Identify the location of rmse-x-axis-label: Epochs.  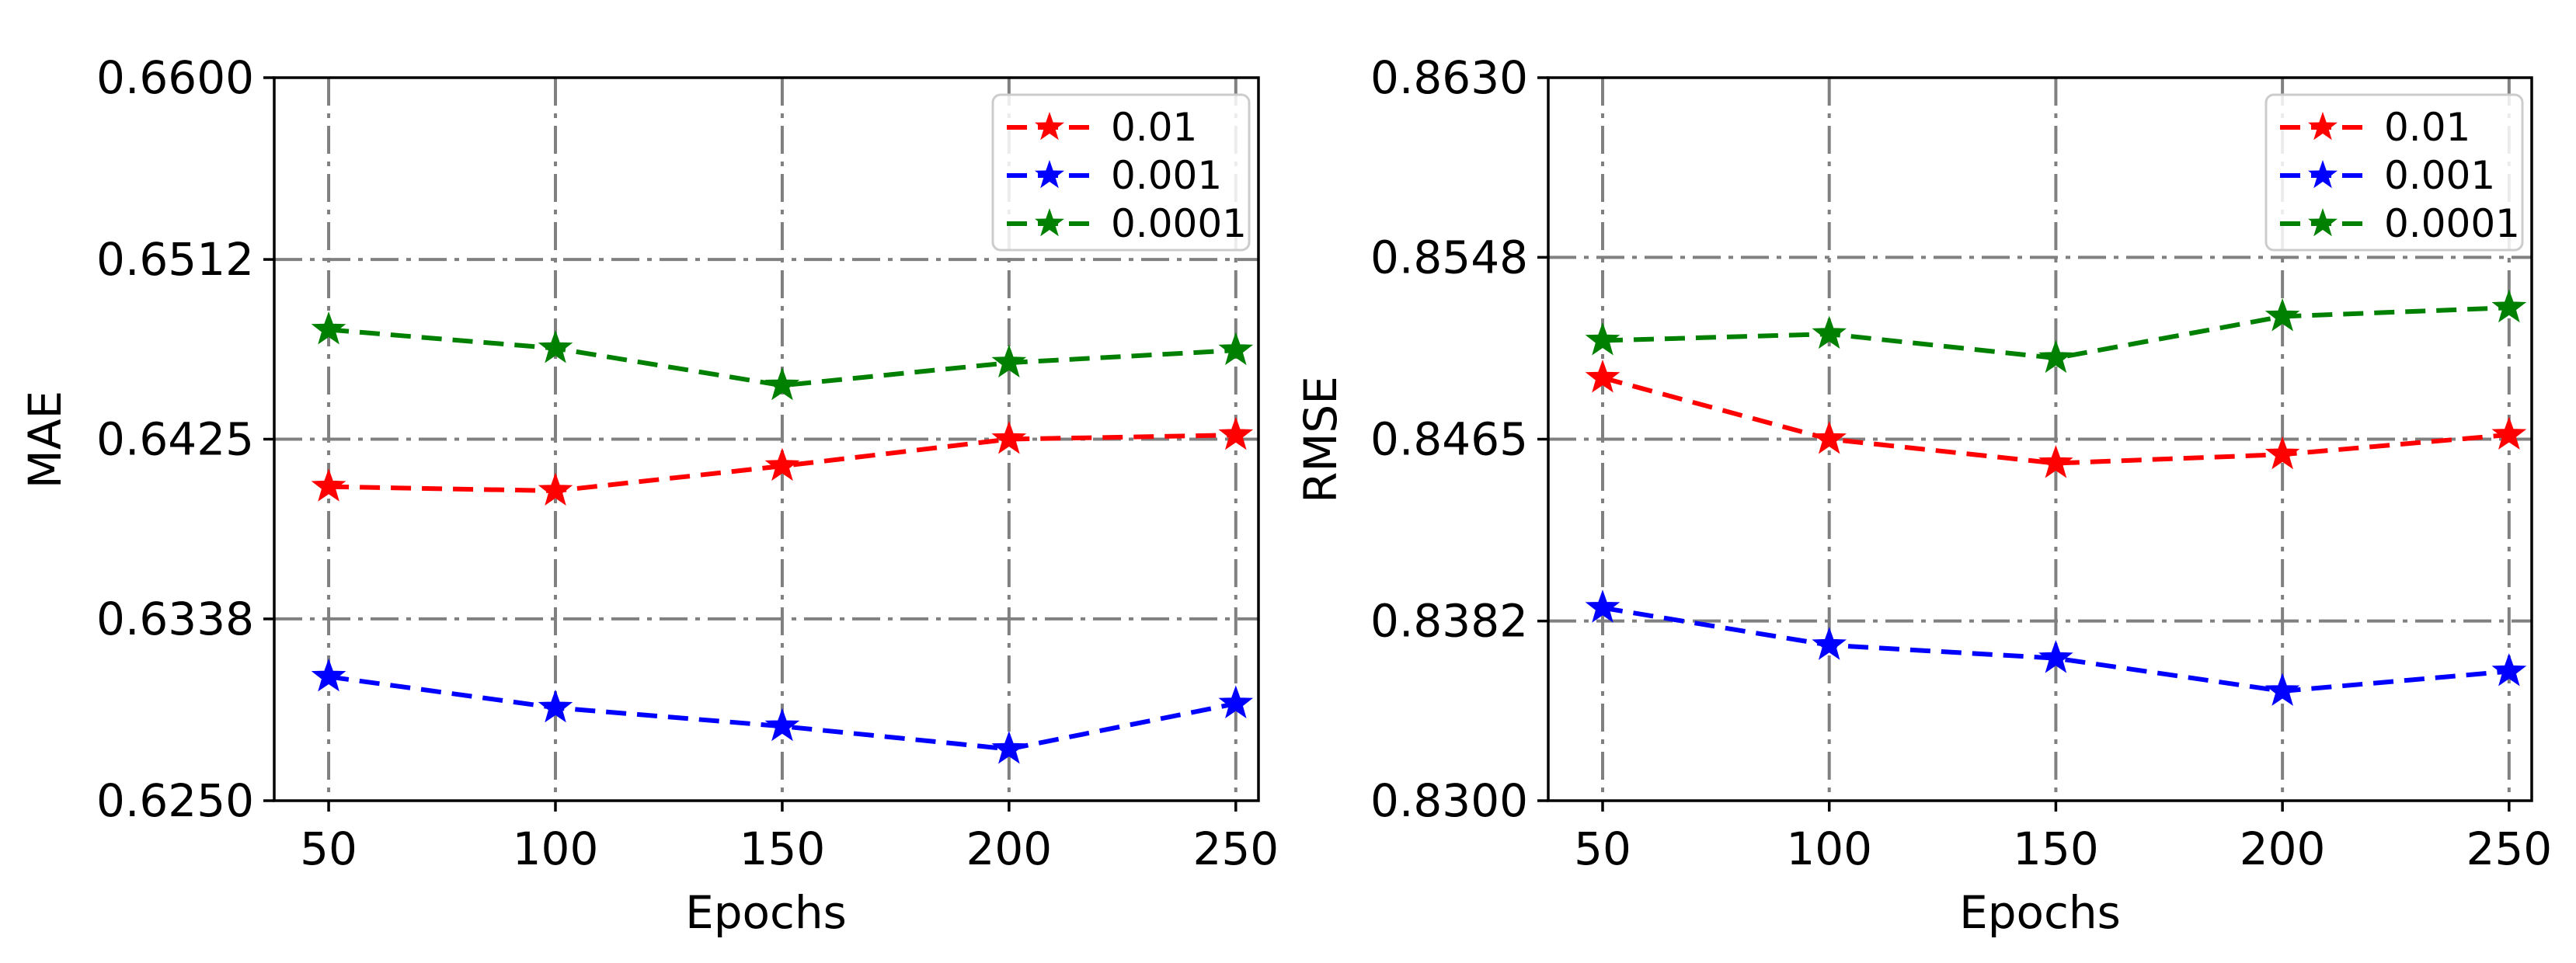
(2040, 912).